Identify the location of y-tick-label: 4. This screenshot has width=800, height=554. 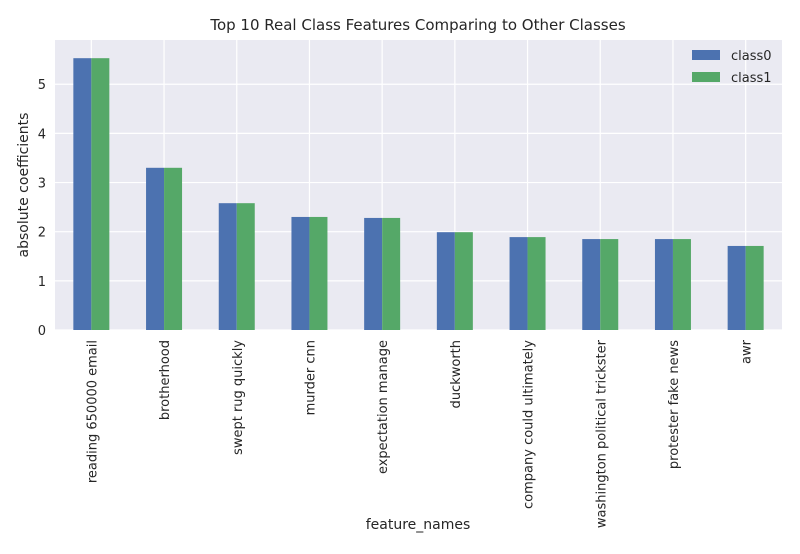
(42, 134).